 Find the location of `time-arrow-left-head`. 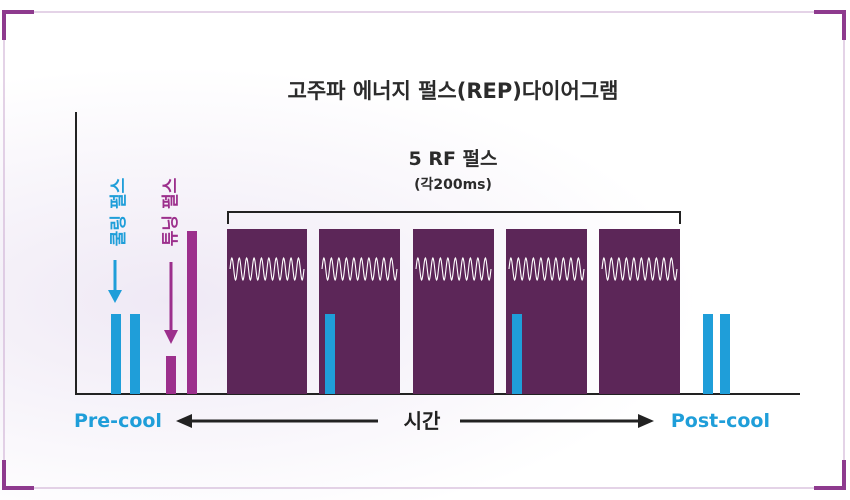

time-arrow-left-head is located at coordinates (184, 421).